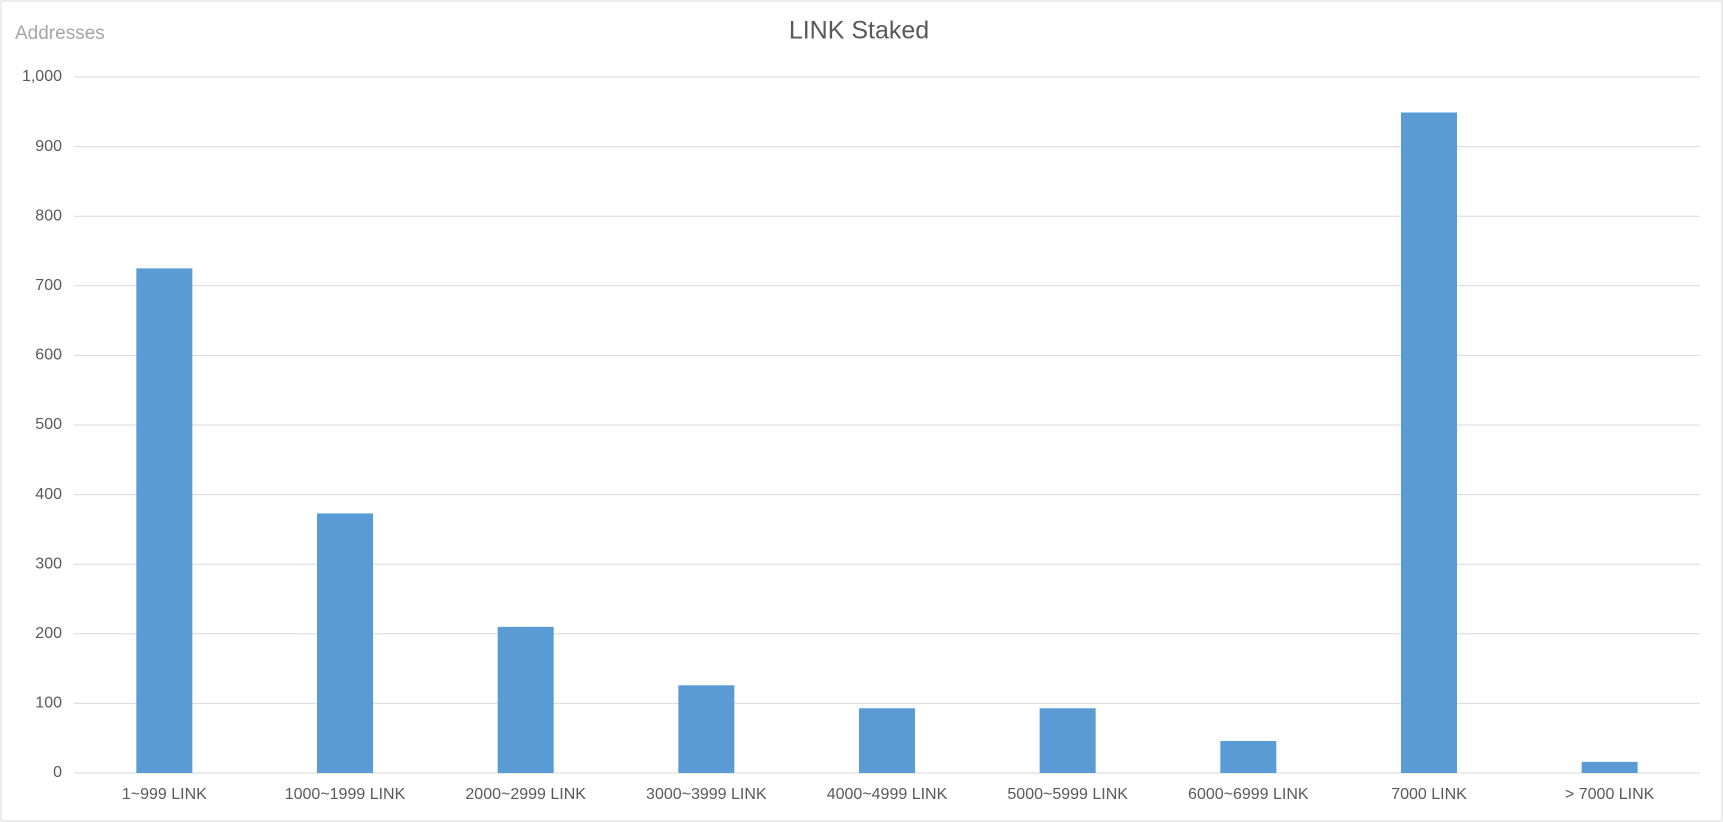 The image size is (1723, 822). What do you see at coordinates (48, 215) in the screenshot?
I see `y-tick-label: 800` at bounding box center [48, 215].